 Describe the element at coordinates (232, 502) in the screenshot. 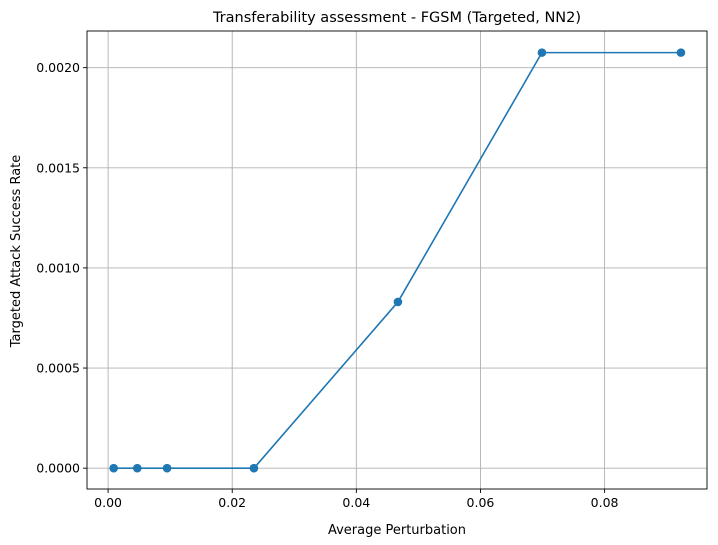

I see `x-tick-label: 0.02` at that location.